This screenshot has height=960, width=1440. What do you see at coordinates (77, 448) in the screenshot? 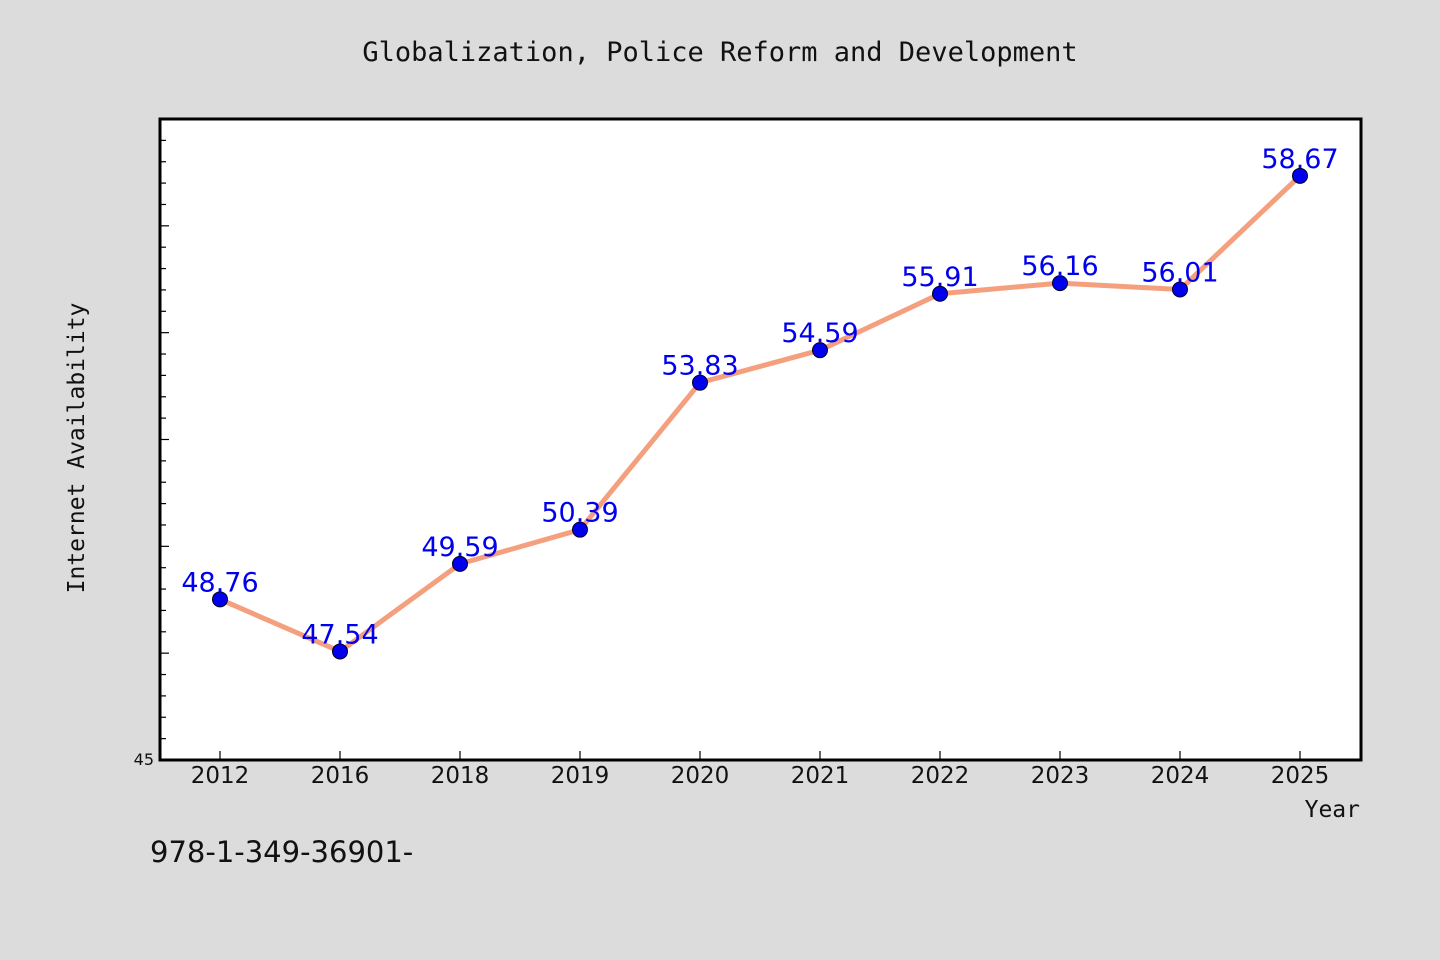
I see `y-axis-label: Internet Availability` at bounding box center [77, 448].